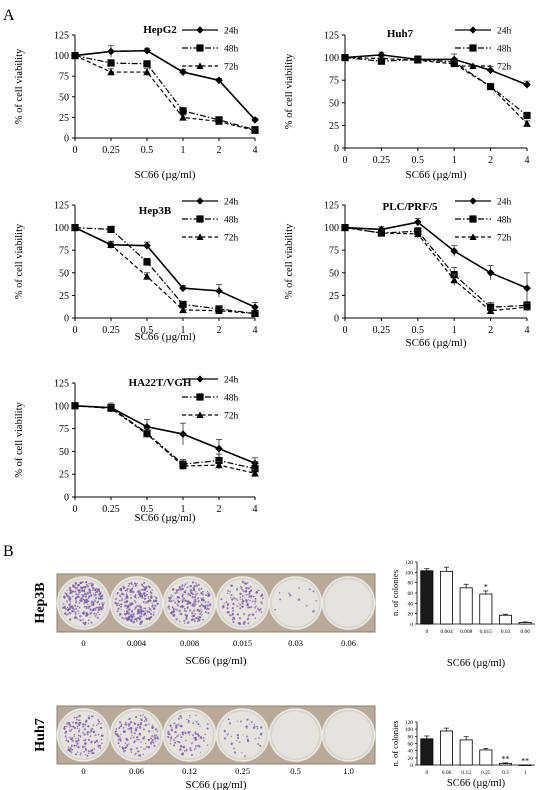 The image size is (550, 790). I want to click on dose-label: 0.004, so click(137, 643).